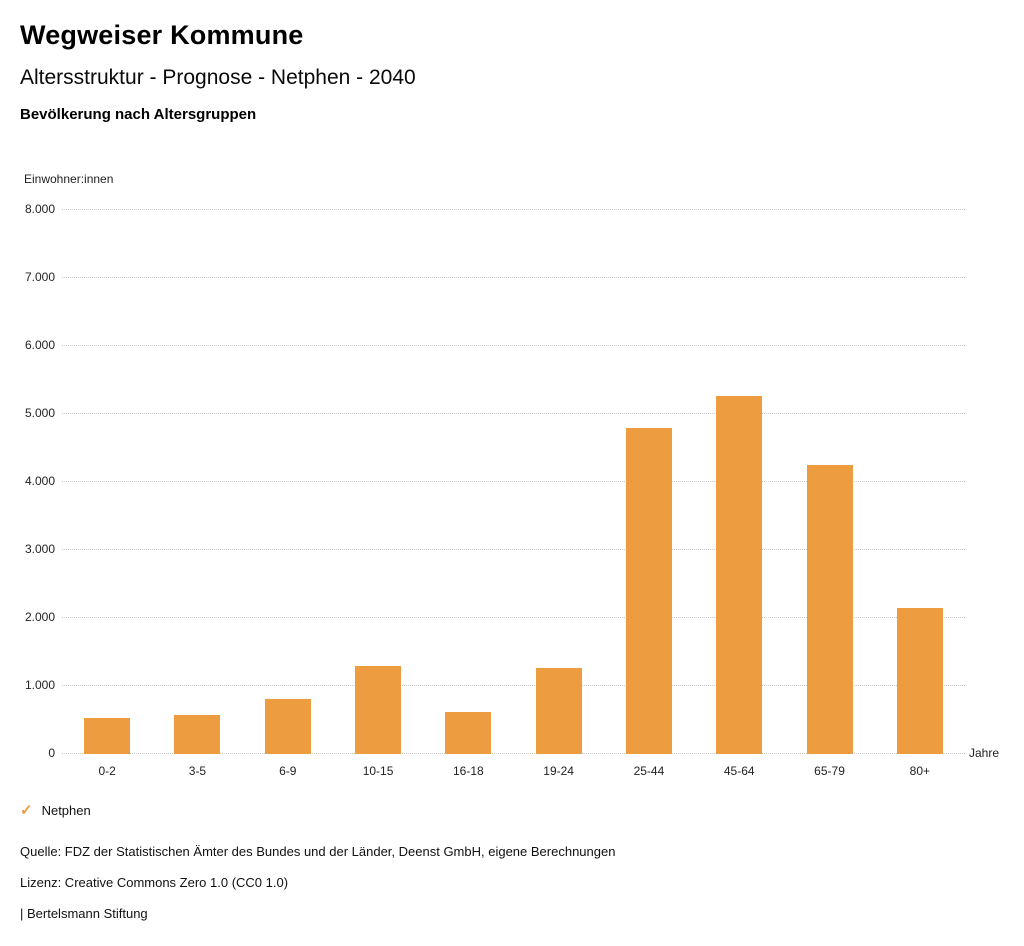 This screenshot has height=946, width=1024. Describe the element at coordinates (66, 810) in the screenshot. I see `legend-label: Netphen` at that location.